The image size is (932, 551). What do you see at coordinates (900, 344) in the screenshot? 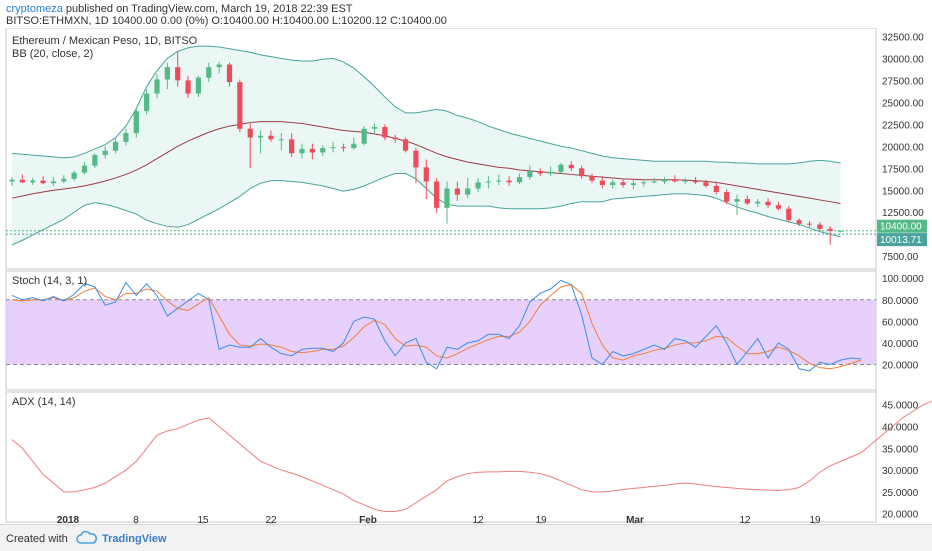
I see `stoch-tick-label: 40.0000` at bounding box center [900, 344].